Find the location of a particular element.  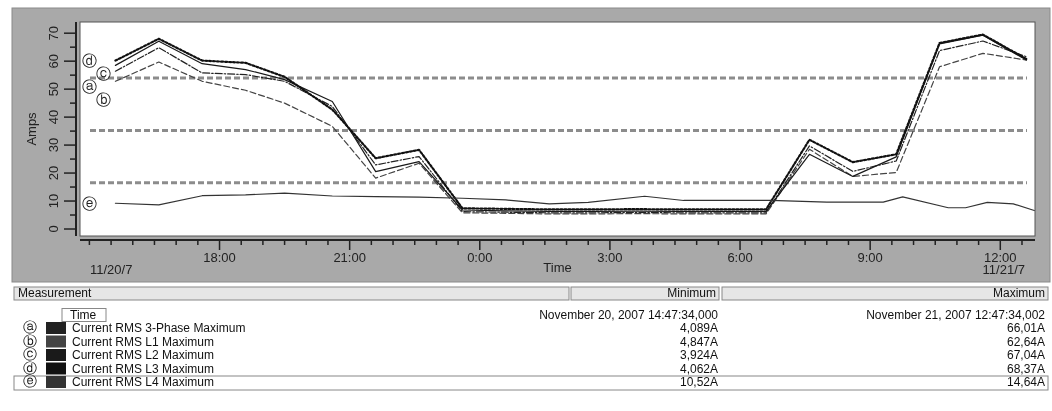

legend-label: Current RMS L2 Maximum is located at coordinates (143, 355).